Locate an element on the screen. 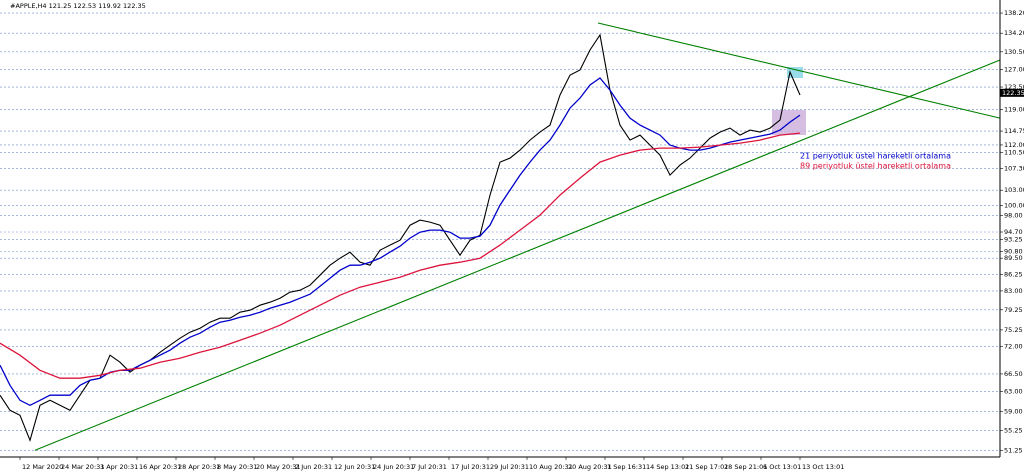 The height and width of the screenshot is (475, 1024). y-tick-label: 93.25 is located at coordinates (1013, 239).